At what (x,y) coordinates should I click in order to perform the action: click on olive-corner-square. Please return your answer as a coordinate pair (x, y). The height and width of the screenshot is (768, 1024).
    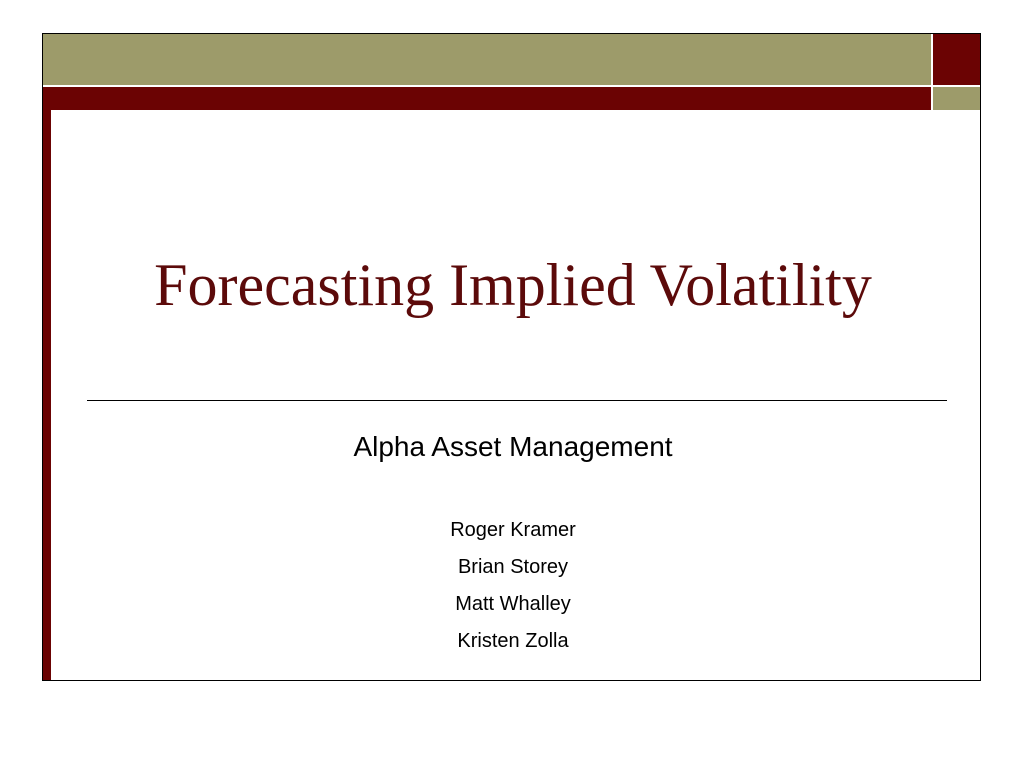
    Looking at the image, I should click on (956, 98).